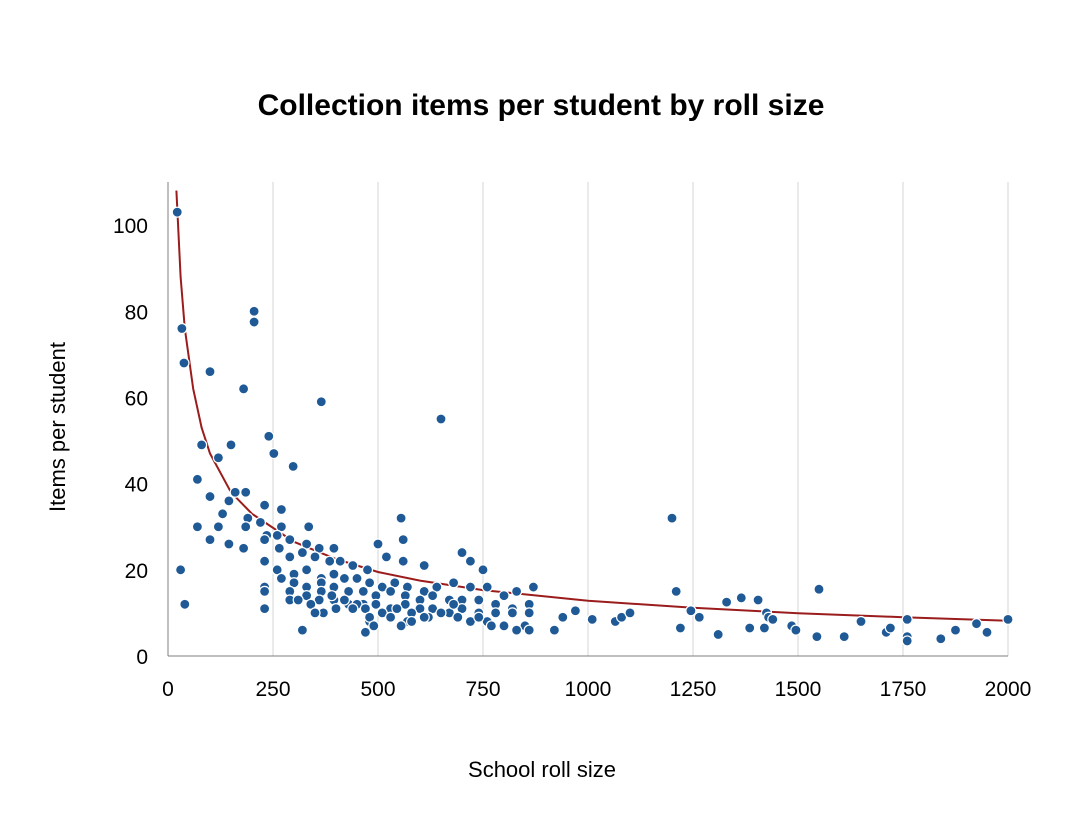  I want to click on x-tick-label: 1750, so click(903, 689).